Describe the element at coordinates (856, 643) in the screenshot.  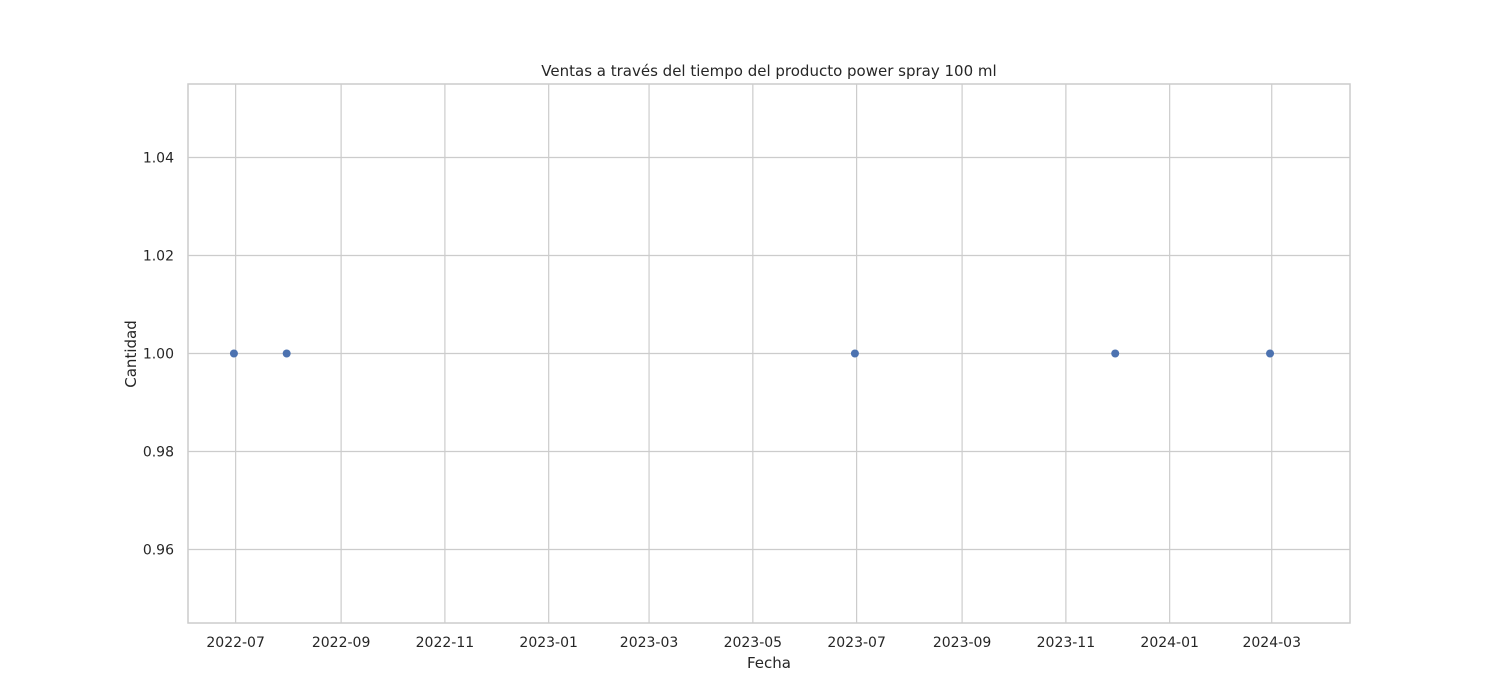
I see `x-tick-label: 2023-07` at that location.